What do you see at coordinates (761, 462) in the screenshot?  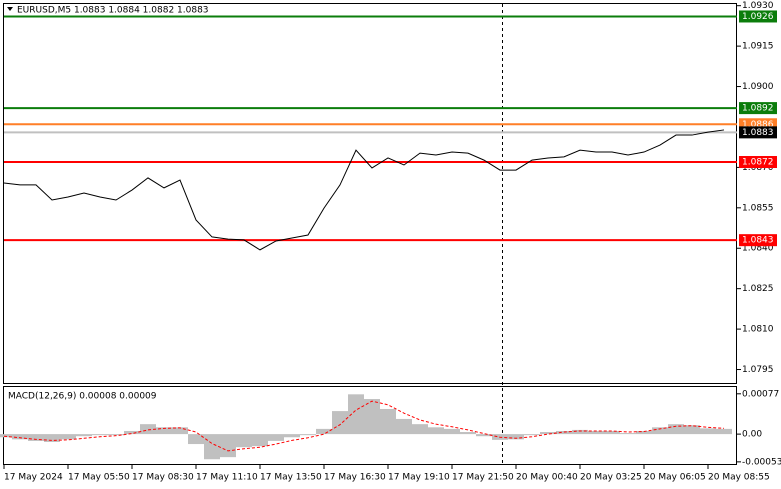 I see `y-tick-label: -0.00053` at bounding box center [761, 462].